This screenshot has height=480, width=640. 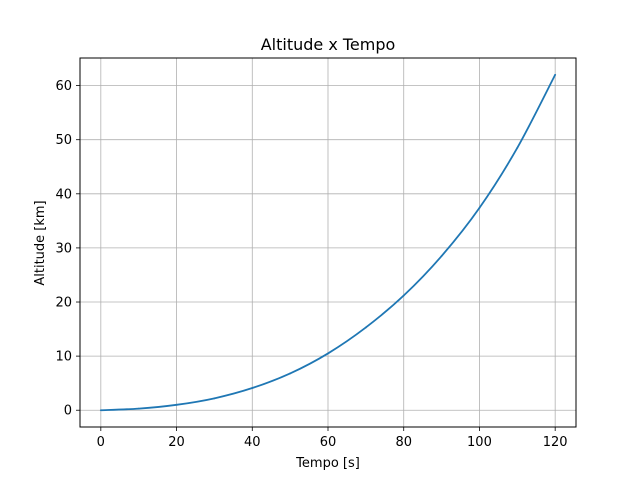 What do you see at coordinates (63, 194) in the screenshot?
I see `y-tick-label: 40` at bounding box center [63, 194].